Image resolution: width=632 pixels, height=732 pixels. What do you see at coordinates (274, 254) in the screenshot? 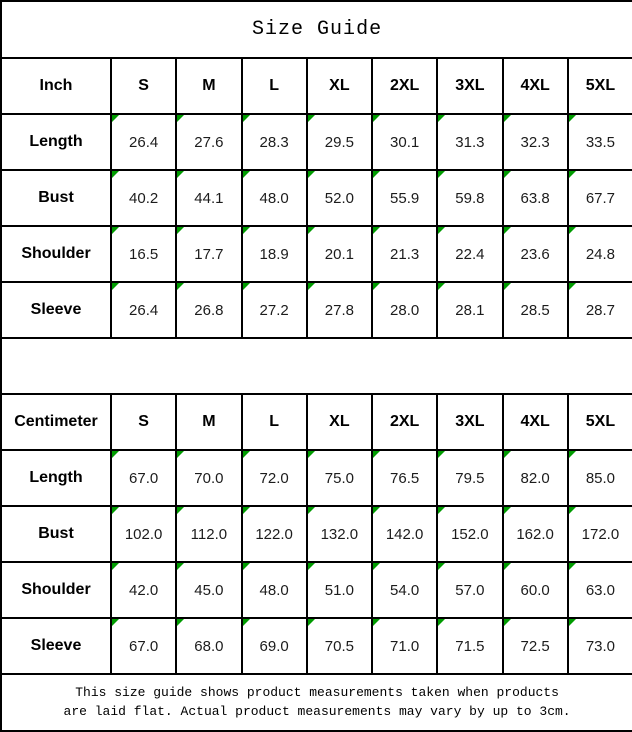
I see `measurement-value: 18.9` at bounding box center [274, 254].